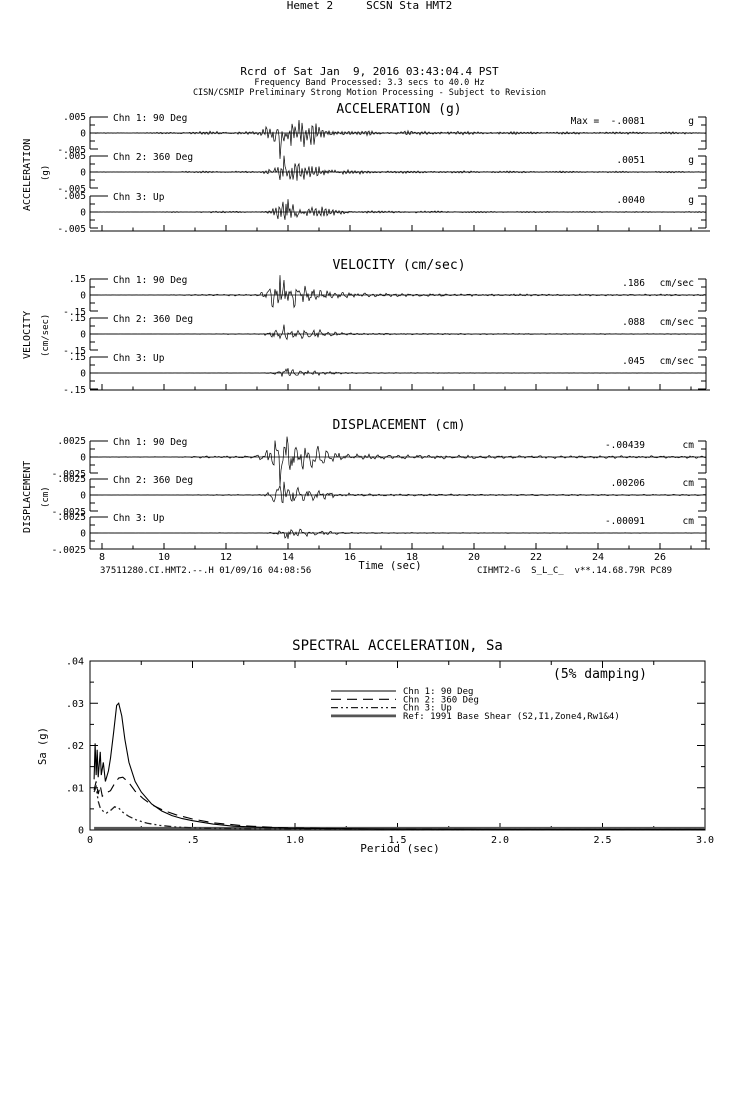 The height and width of the screenshot is (1115, 739). Describe the element at coordinates (500, 840) in the screenshot. I see `period-tick-label: 2.0` at that location.